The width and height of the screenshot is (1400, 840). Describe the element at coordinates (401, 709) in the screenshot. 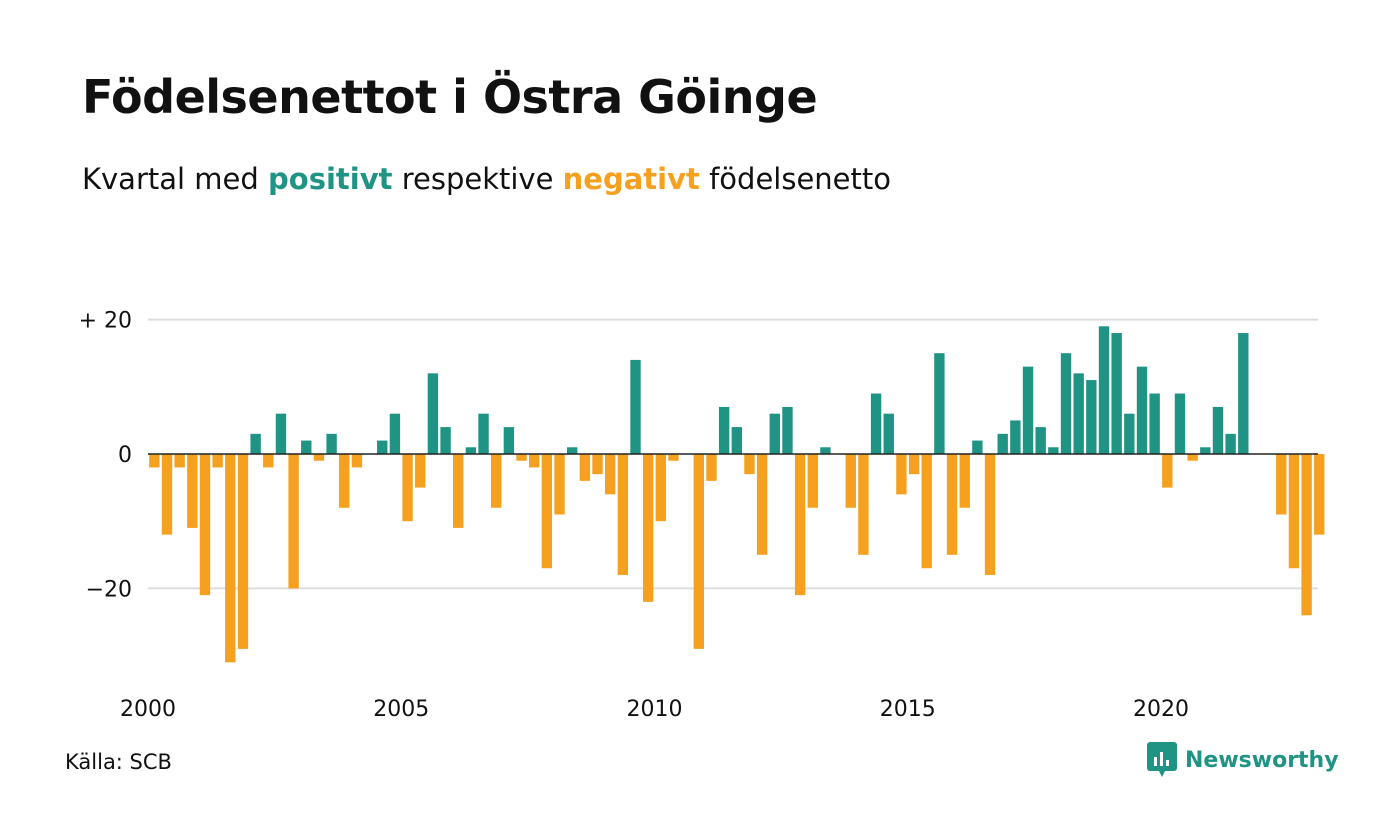

I see `x-tick-label: 2005` at that location.